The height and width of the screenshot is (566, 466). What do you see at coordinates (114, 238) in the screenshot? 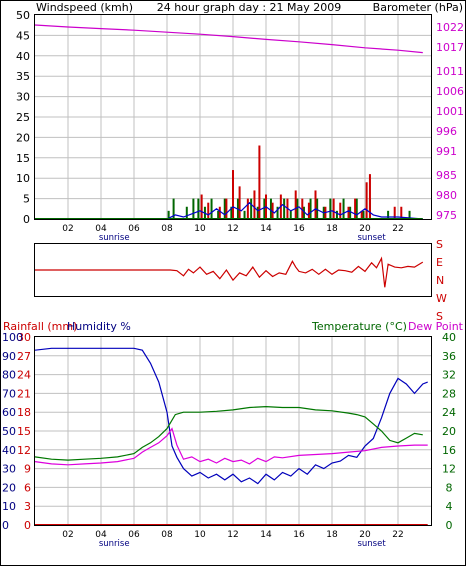
I see `sunrise-label: sunrise` at bounding box center [114, 238].